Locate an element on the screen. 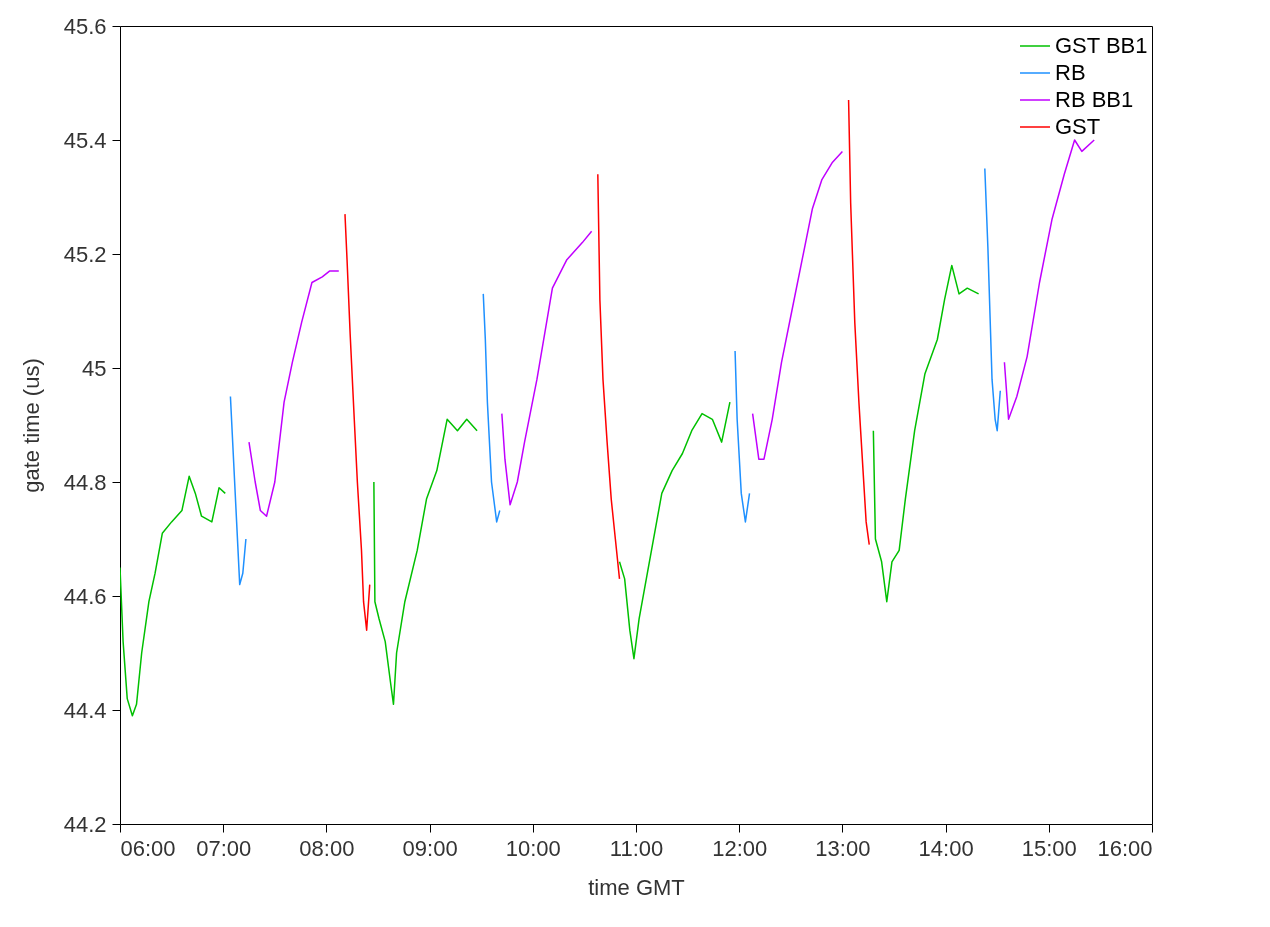  x-tick-label: 12:00 is located at coordinates (740, 848).